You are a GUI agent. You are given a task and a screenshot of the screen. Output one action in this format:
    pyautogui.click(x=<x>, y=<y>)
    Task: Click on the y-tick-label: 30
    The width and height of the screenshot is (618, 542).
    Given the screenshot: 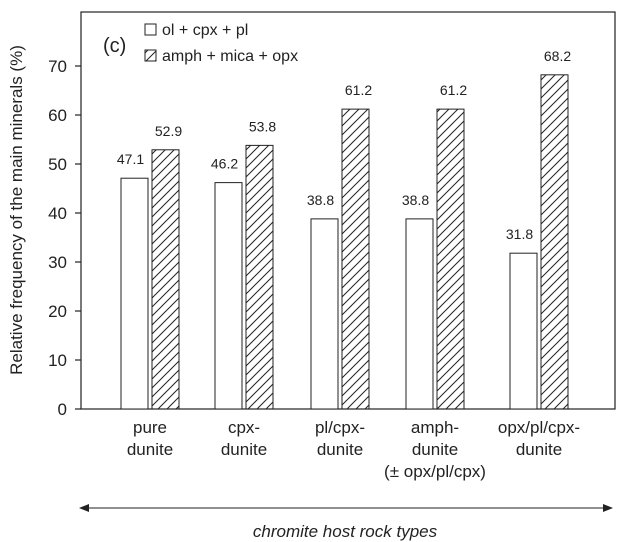 What is the action you would take?
    pyautogui.click(x=57, y=262)
    